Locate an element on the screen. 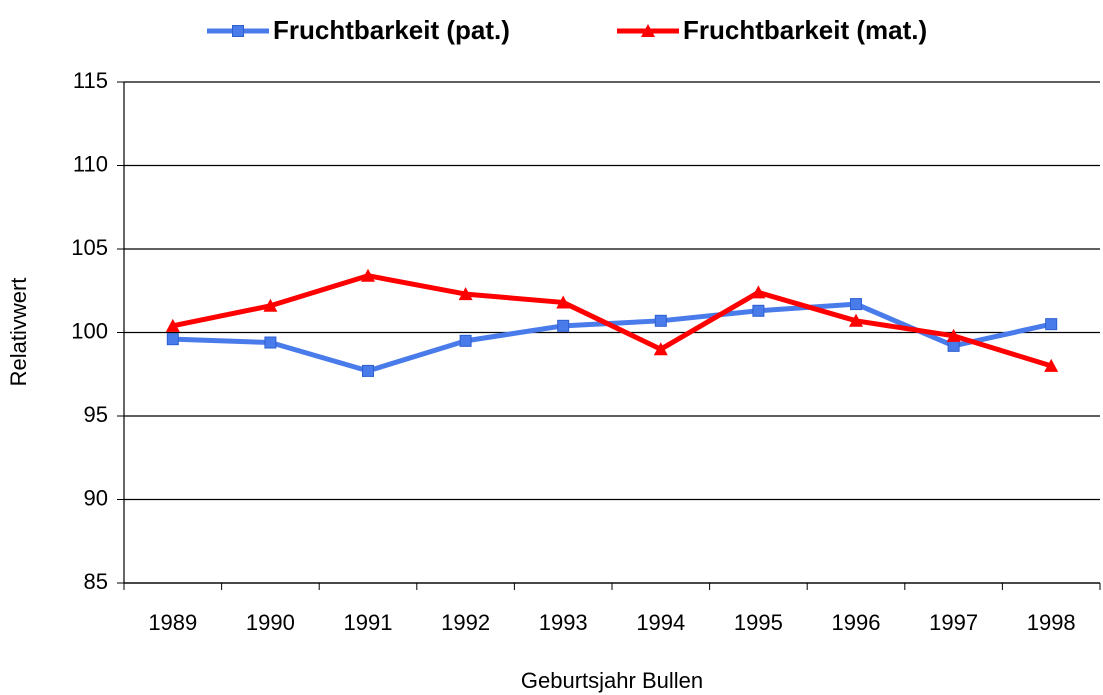 The image size is (1103, 695). x-tick-label: 1991 is located at coordinates (368, 622).